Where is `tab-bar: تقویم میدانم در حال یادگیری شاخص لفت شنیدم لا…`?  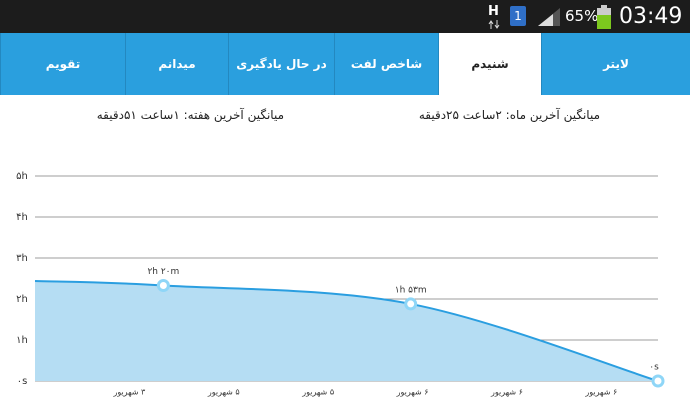 tab-bar: تقویم میدانم در حال یادگیری شاخص لفت شنیدم لا… is located at coordinates (345, 64).